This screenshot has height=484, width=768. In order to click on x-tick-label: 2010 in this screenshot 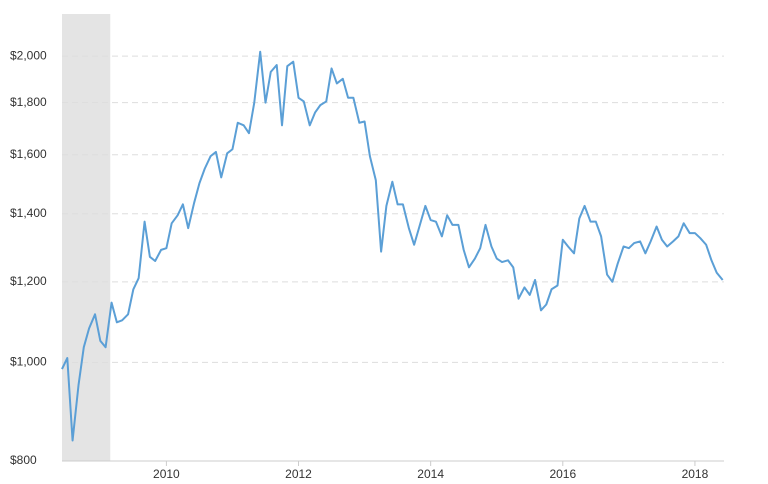, I will do `click(166, 474)`.